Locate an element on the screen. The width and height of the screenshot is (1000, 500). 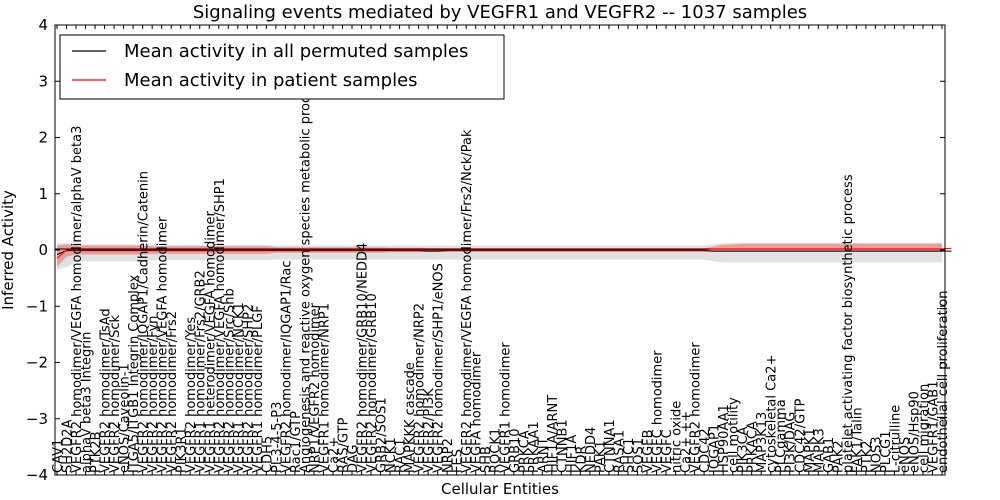
x-tick-label: CDH5 is located at coordinates (267, 454).